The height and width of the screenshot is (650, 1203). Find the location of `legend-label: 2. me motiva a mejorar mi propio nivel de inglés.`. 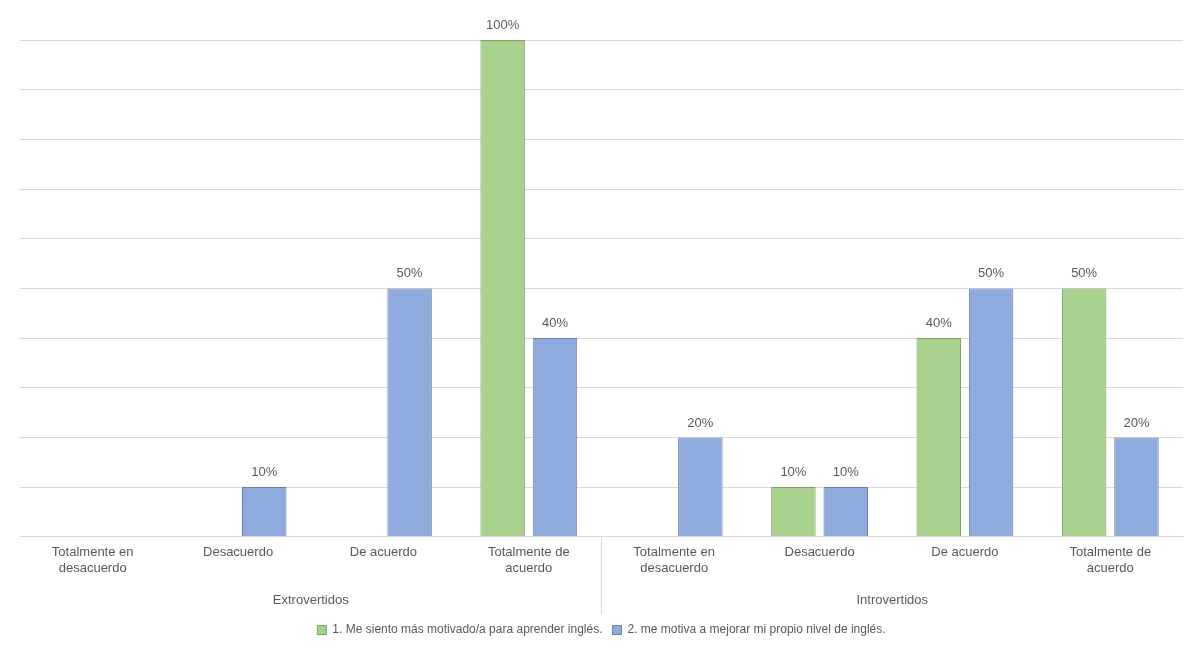

legend-label: 2. me motiva a mejorar mi propio nivel de inglés. is located at coordinates (756, 629).